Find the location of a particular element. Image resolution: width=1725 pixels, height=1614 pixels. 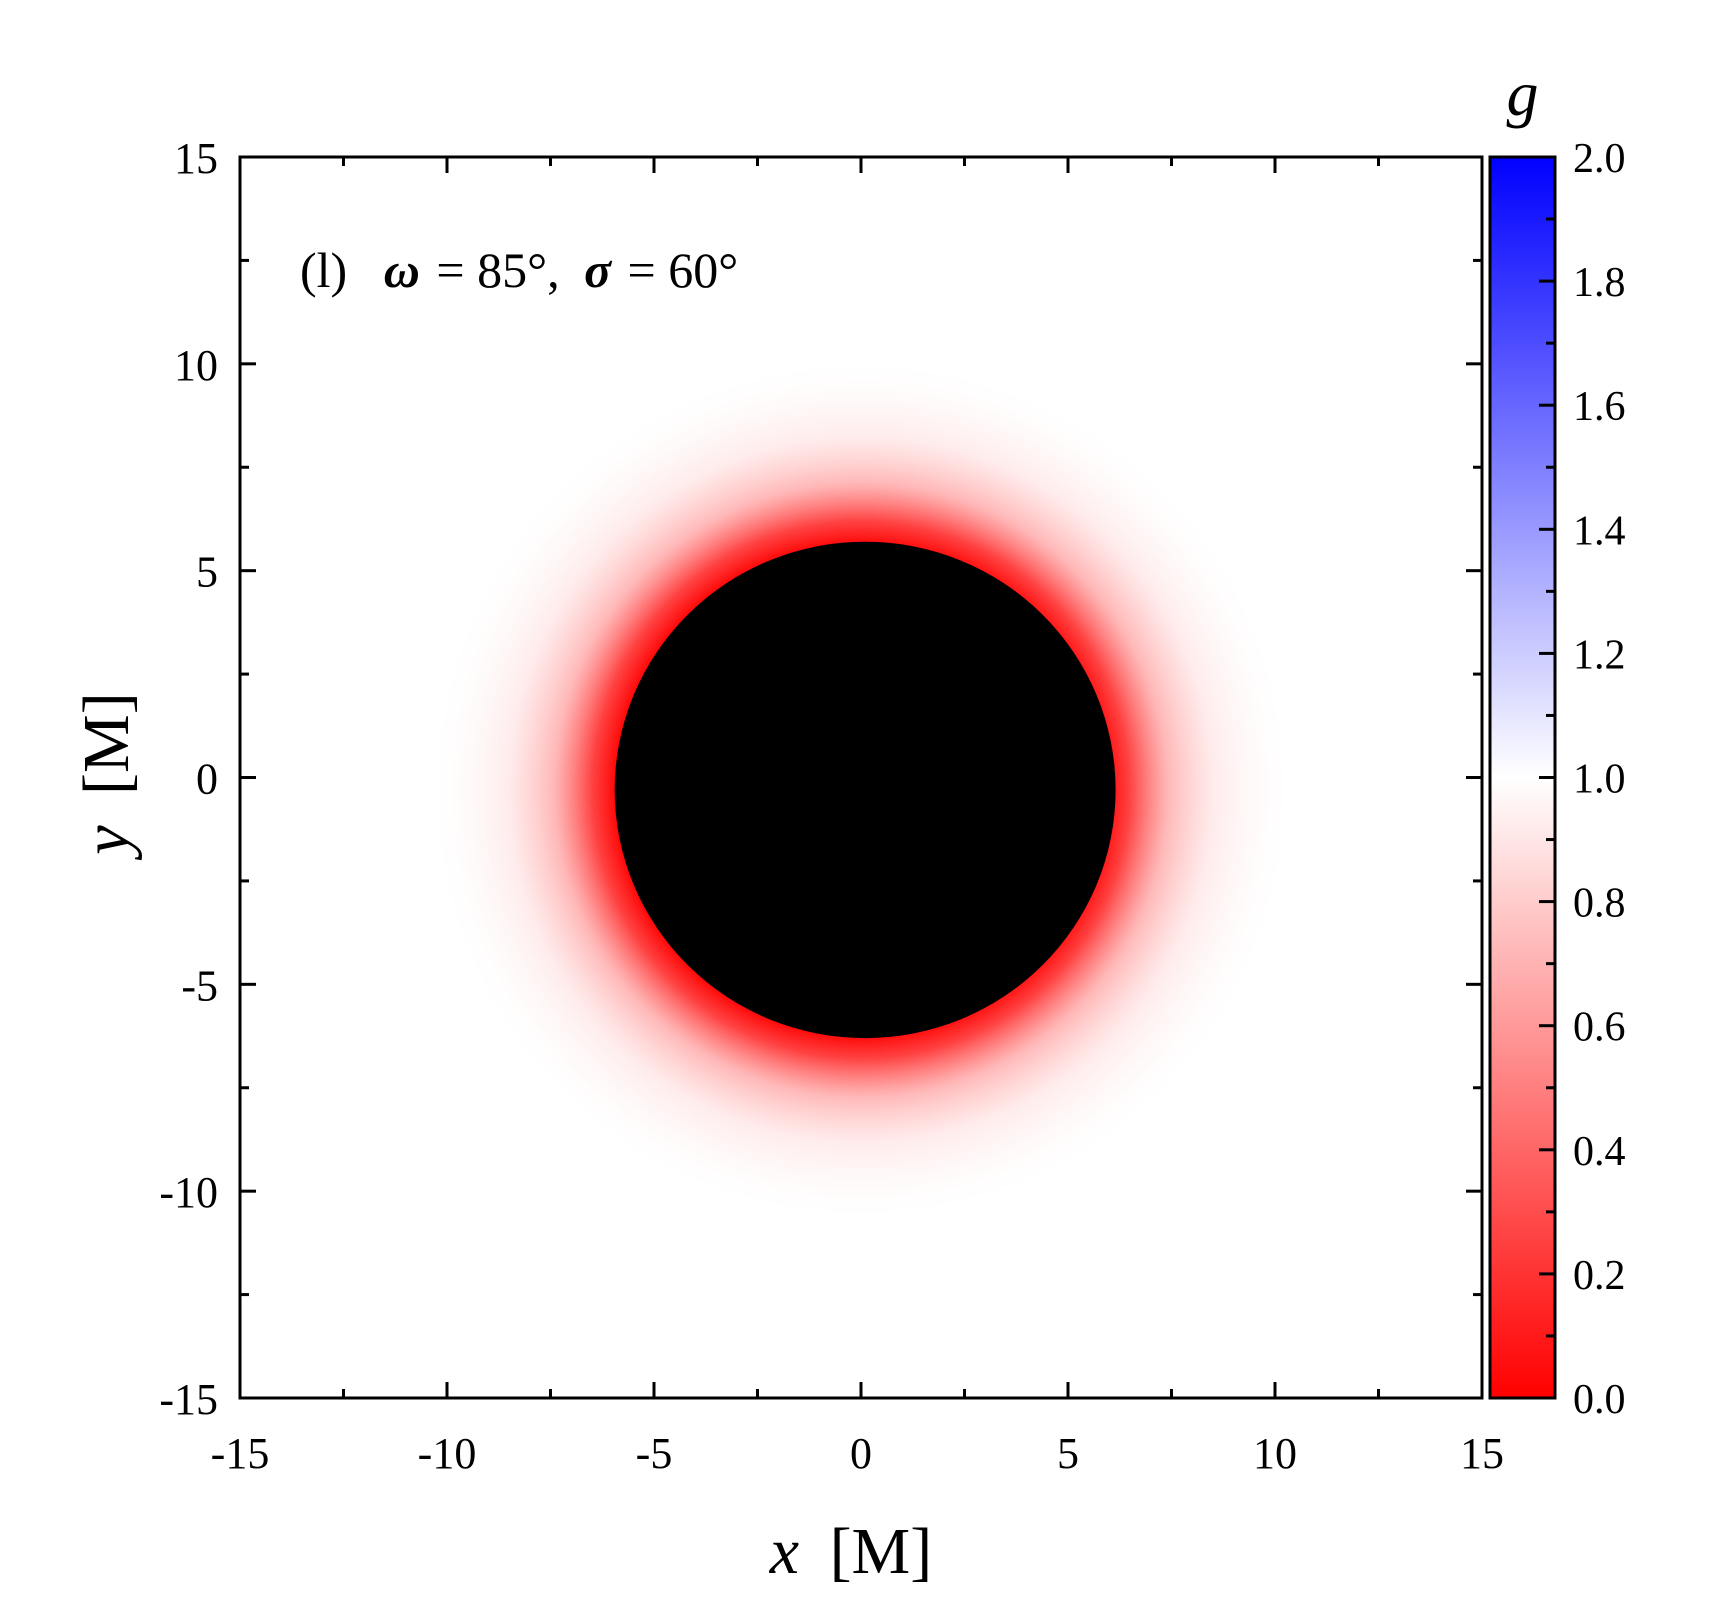

y-tick-label: 10 is located at coordinates (196, 365).